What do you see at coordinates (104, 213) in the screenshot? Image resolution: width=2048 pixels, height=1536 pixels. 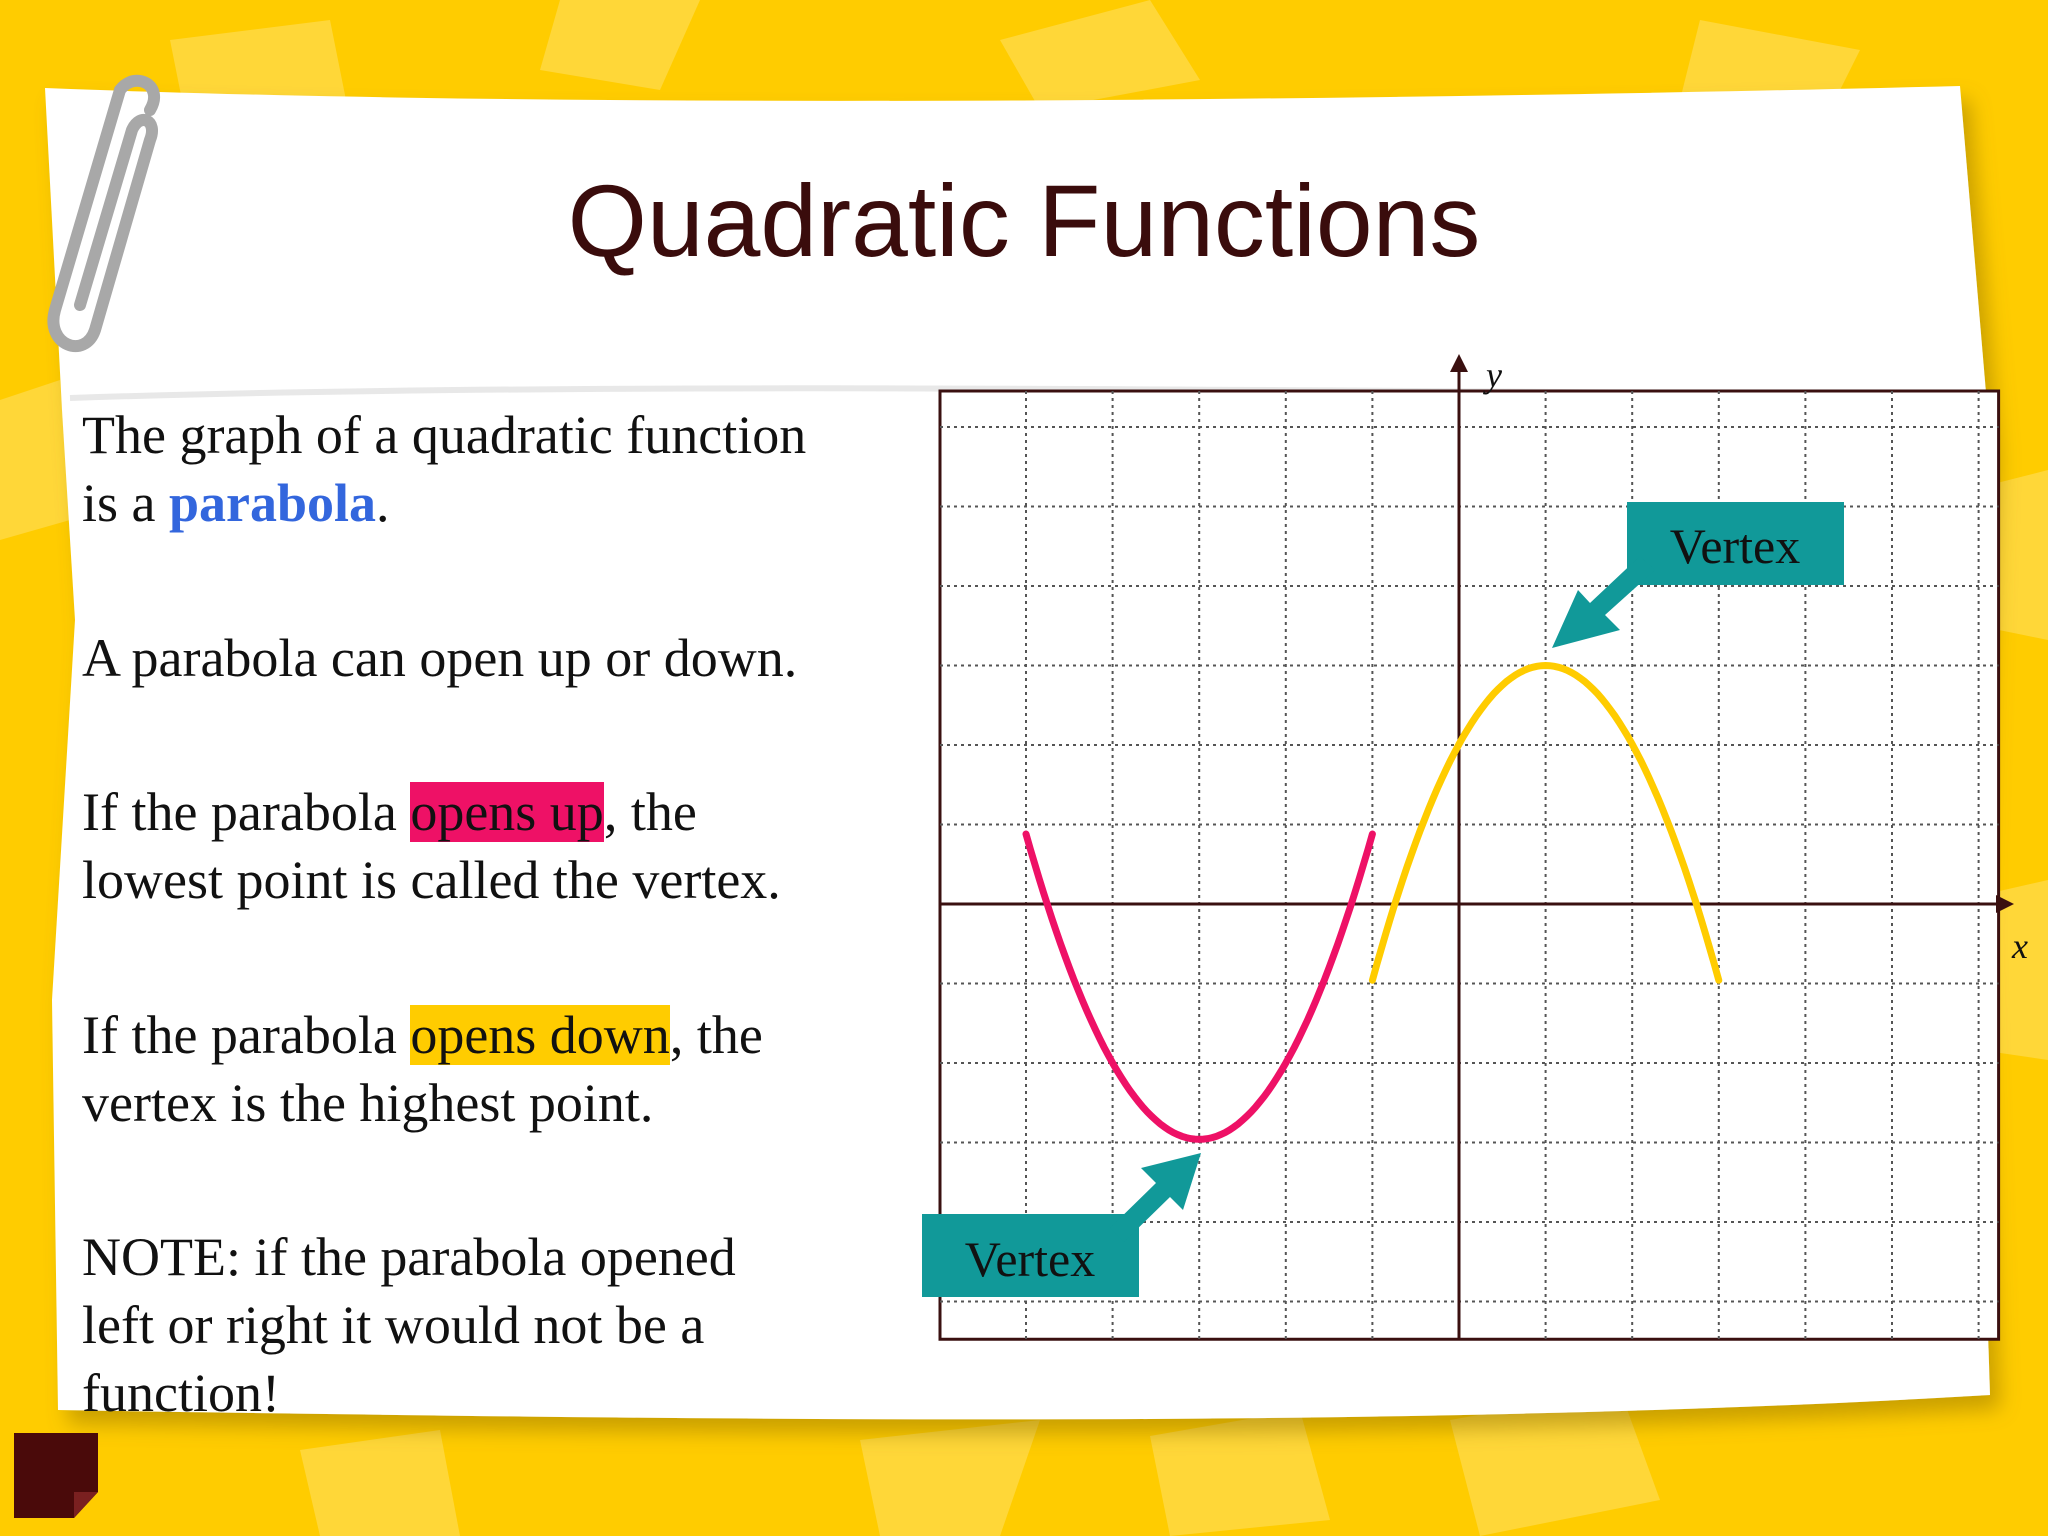 I see `paperclip-icon` at bounding box center [104, 213].